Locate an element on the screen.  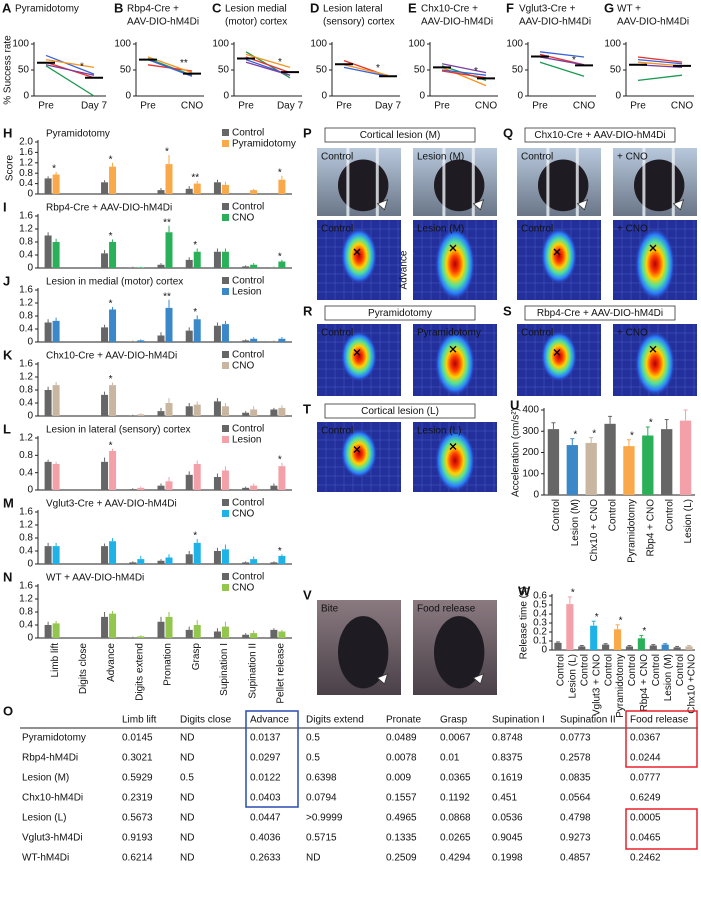
panel-letter: Q is located at coordinates (508, 132).